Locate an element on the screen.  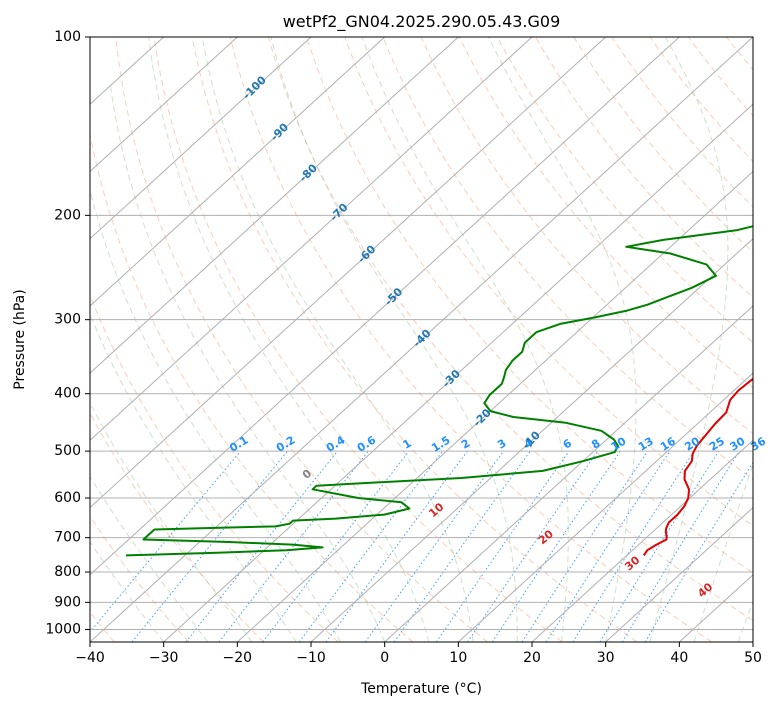
y-axis-title: Pressure (hPa) is located at coordinates (20, 339).